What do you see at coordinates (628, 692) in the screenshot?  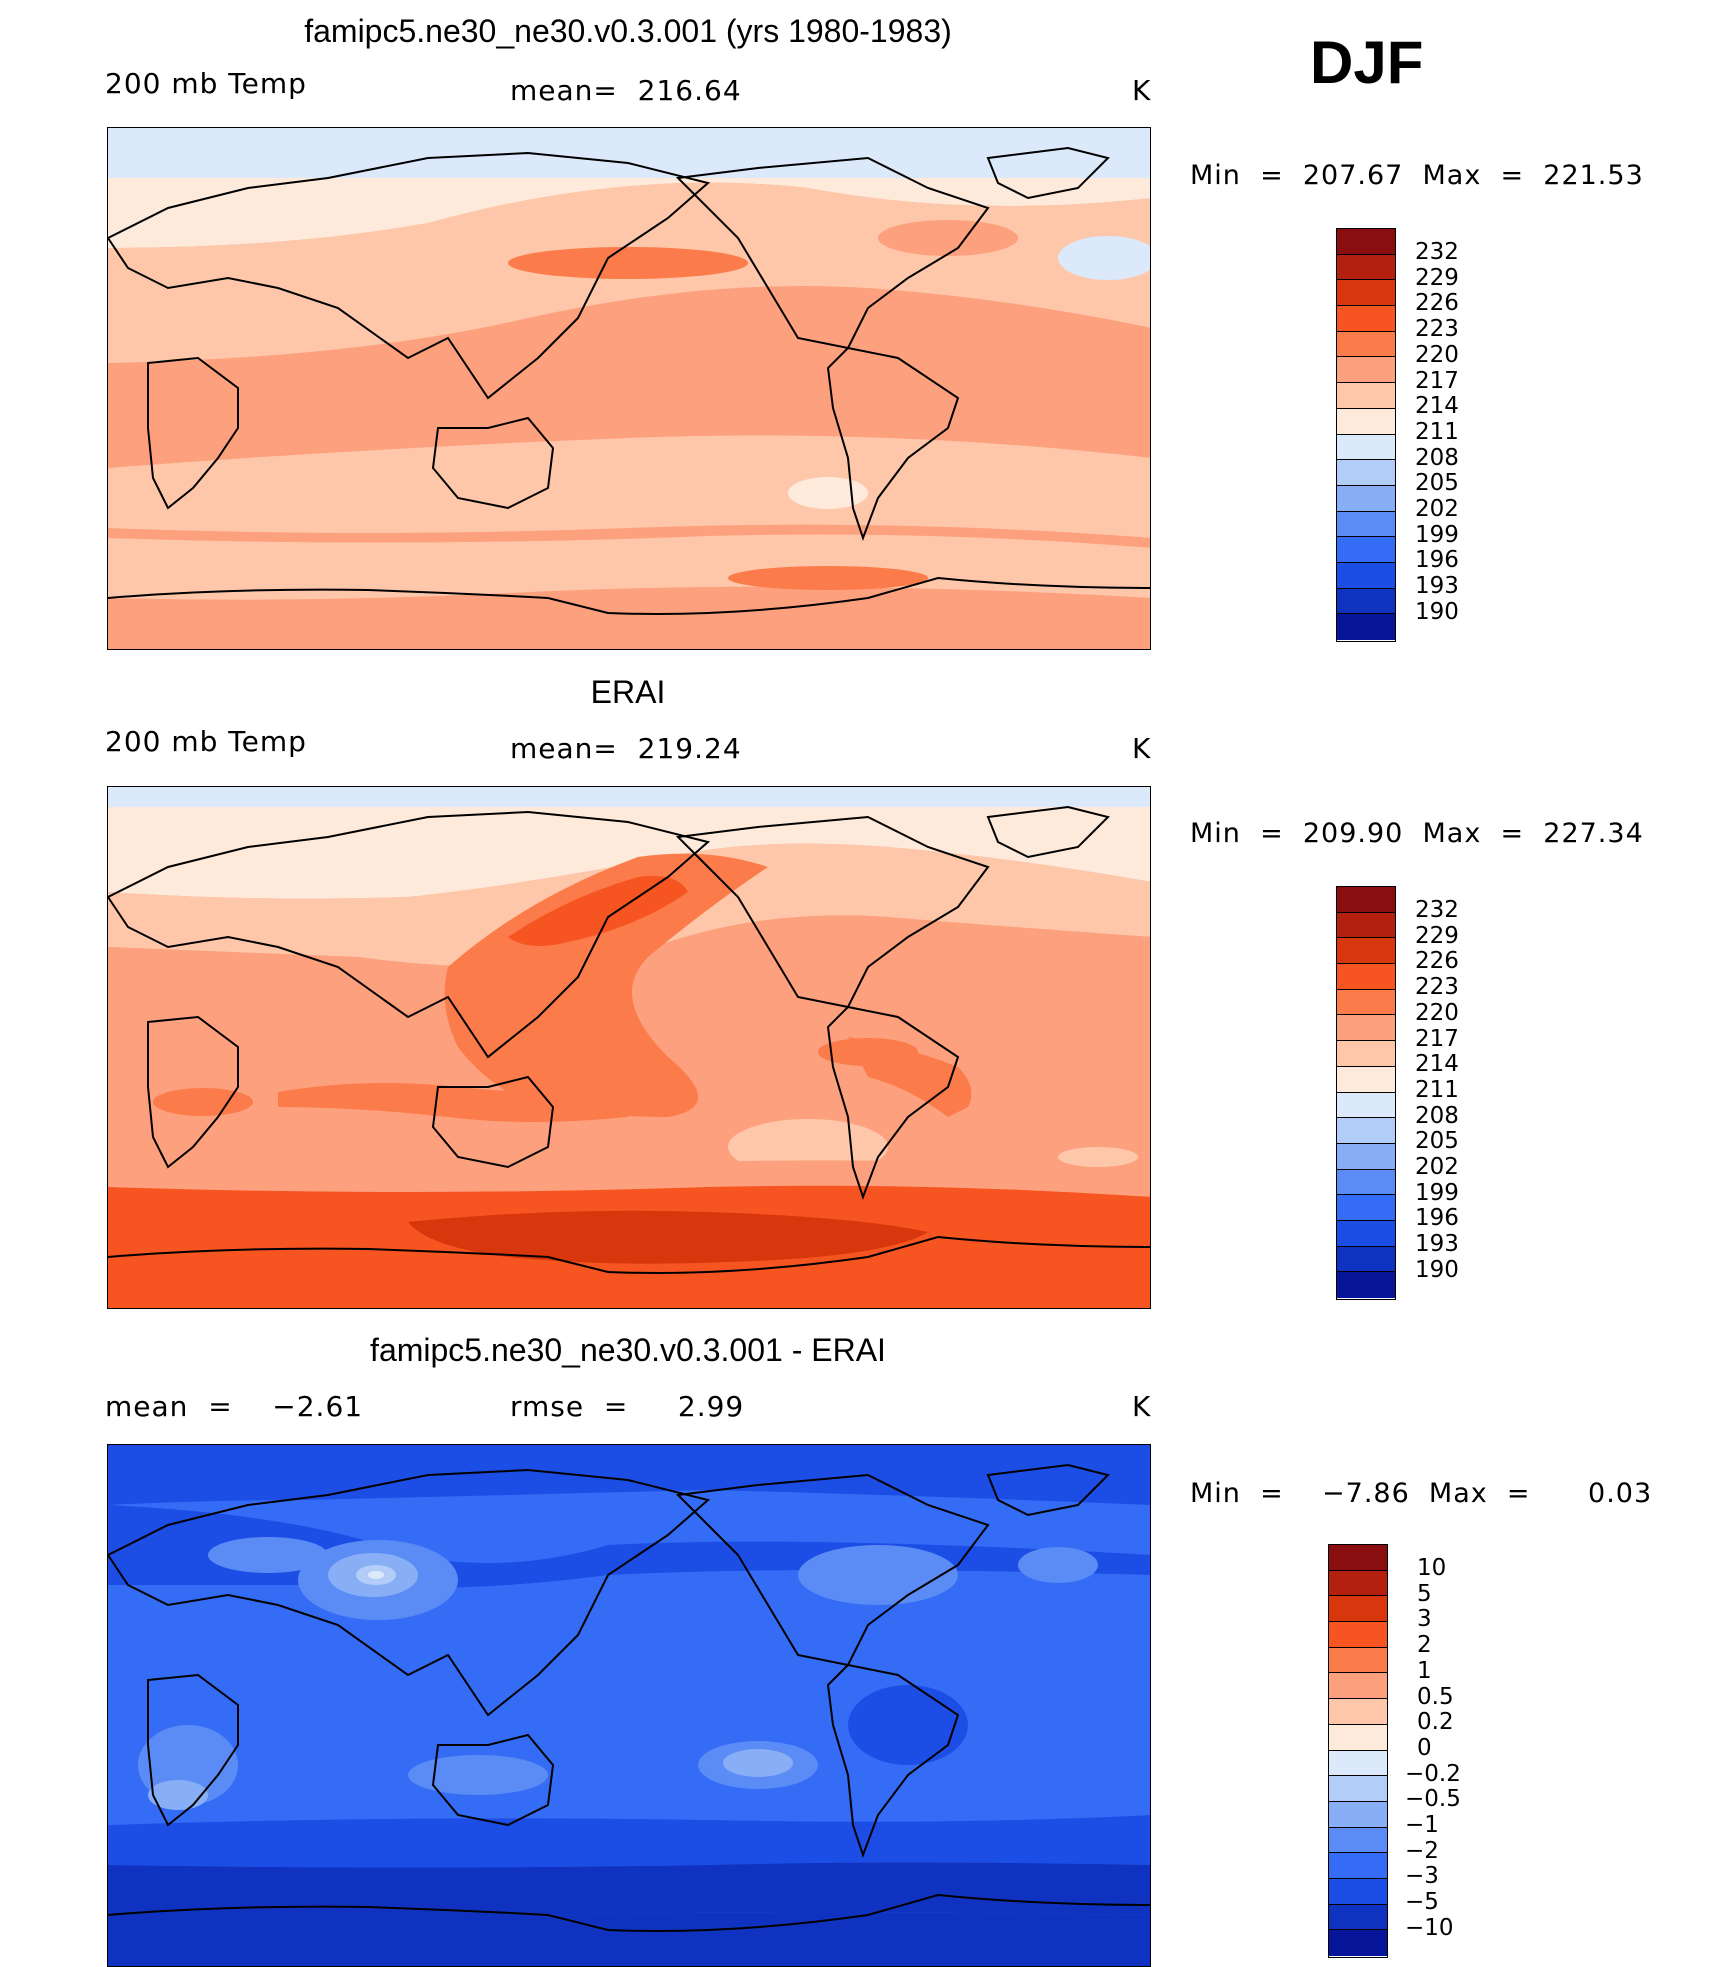 I see `panel2-title: ERAI` at bounding box center [628, 692].